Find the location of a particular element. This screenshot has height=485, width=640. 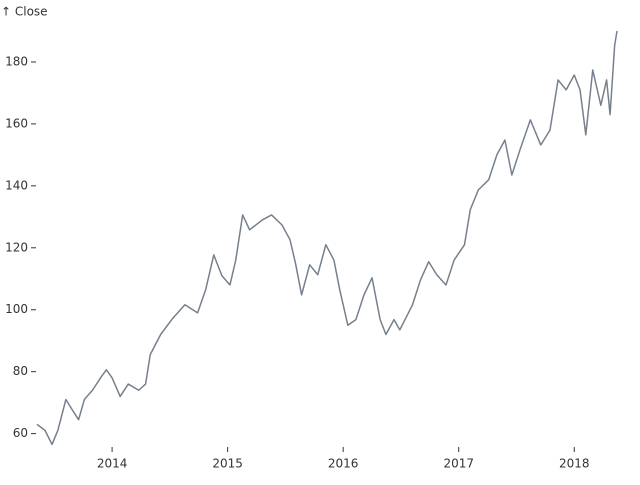

y-tick-label: 120 is located at coordinates (16, 247).